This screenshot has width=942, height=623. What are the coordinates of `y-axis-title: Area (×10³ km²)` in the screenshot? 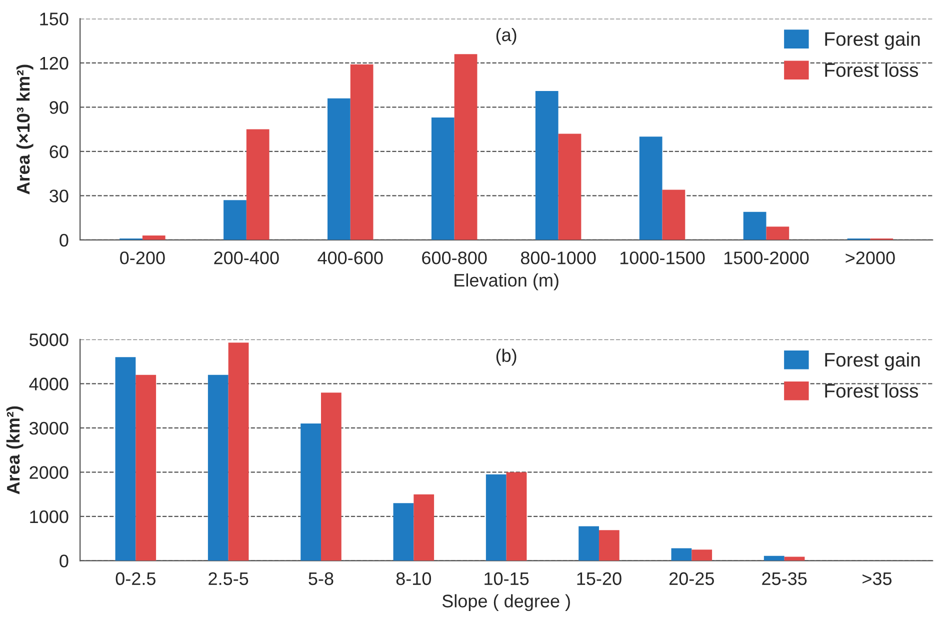 It's located at (25, 129).